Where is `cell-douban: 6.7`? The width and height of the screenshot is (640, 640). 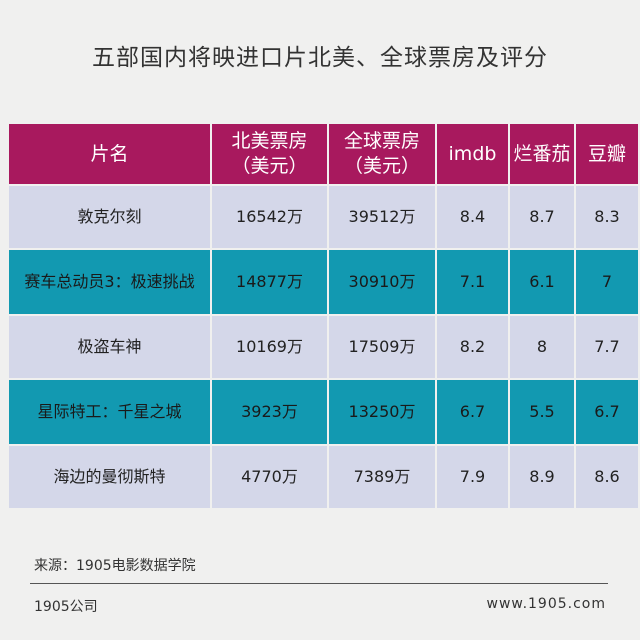 cell-douban: 6.7 is located at coordinates (607, 412).